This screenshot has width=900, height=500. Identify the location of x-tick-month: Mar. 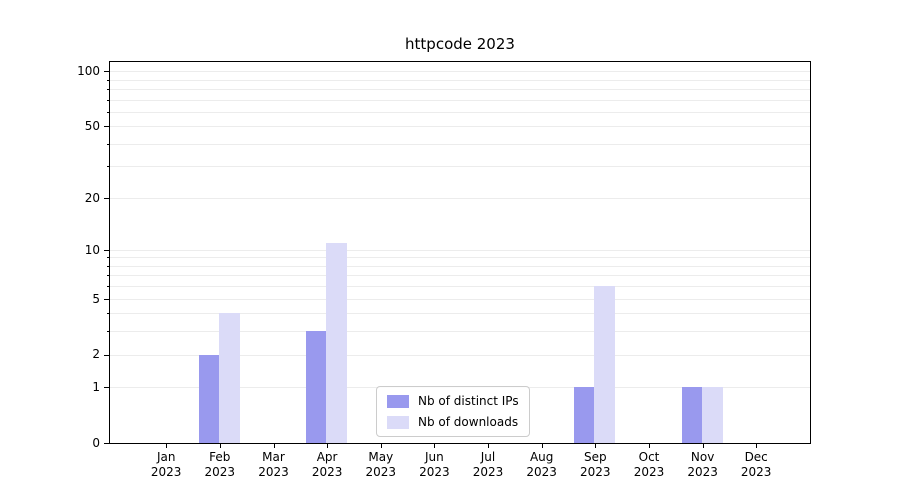
(273, 457).